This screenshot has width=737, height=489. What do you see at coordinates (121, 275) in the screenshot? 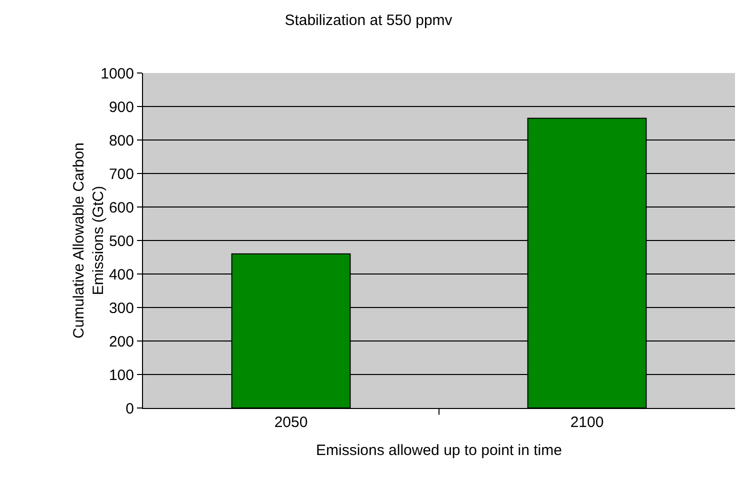
I see `y-tick-label: 400` at bounding box center [121, 275].